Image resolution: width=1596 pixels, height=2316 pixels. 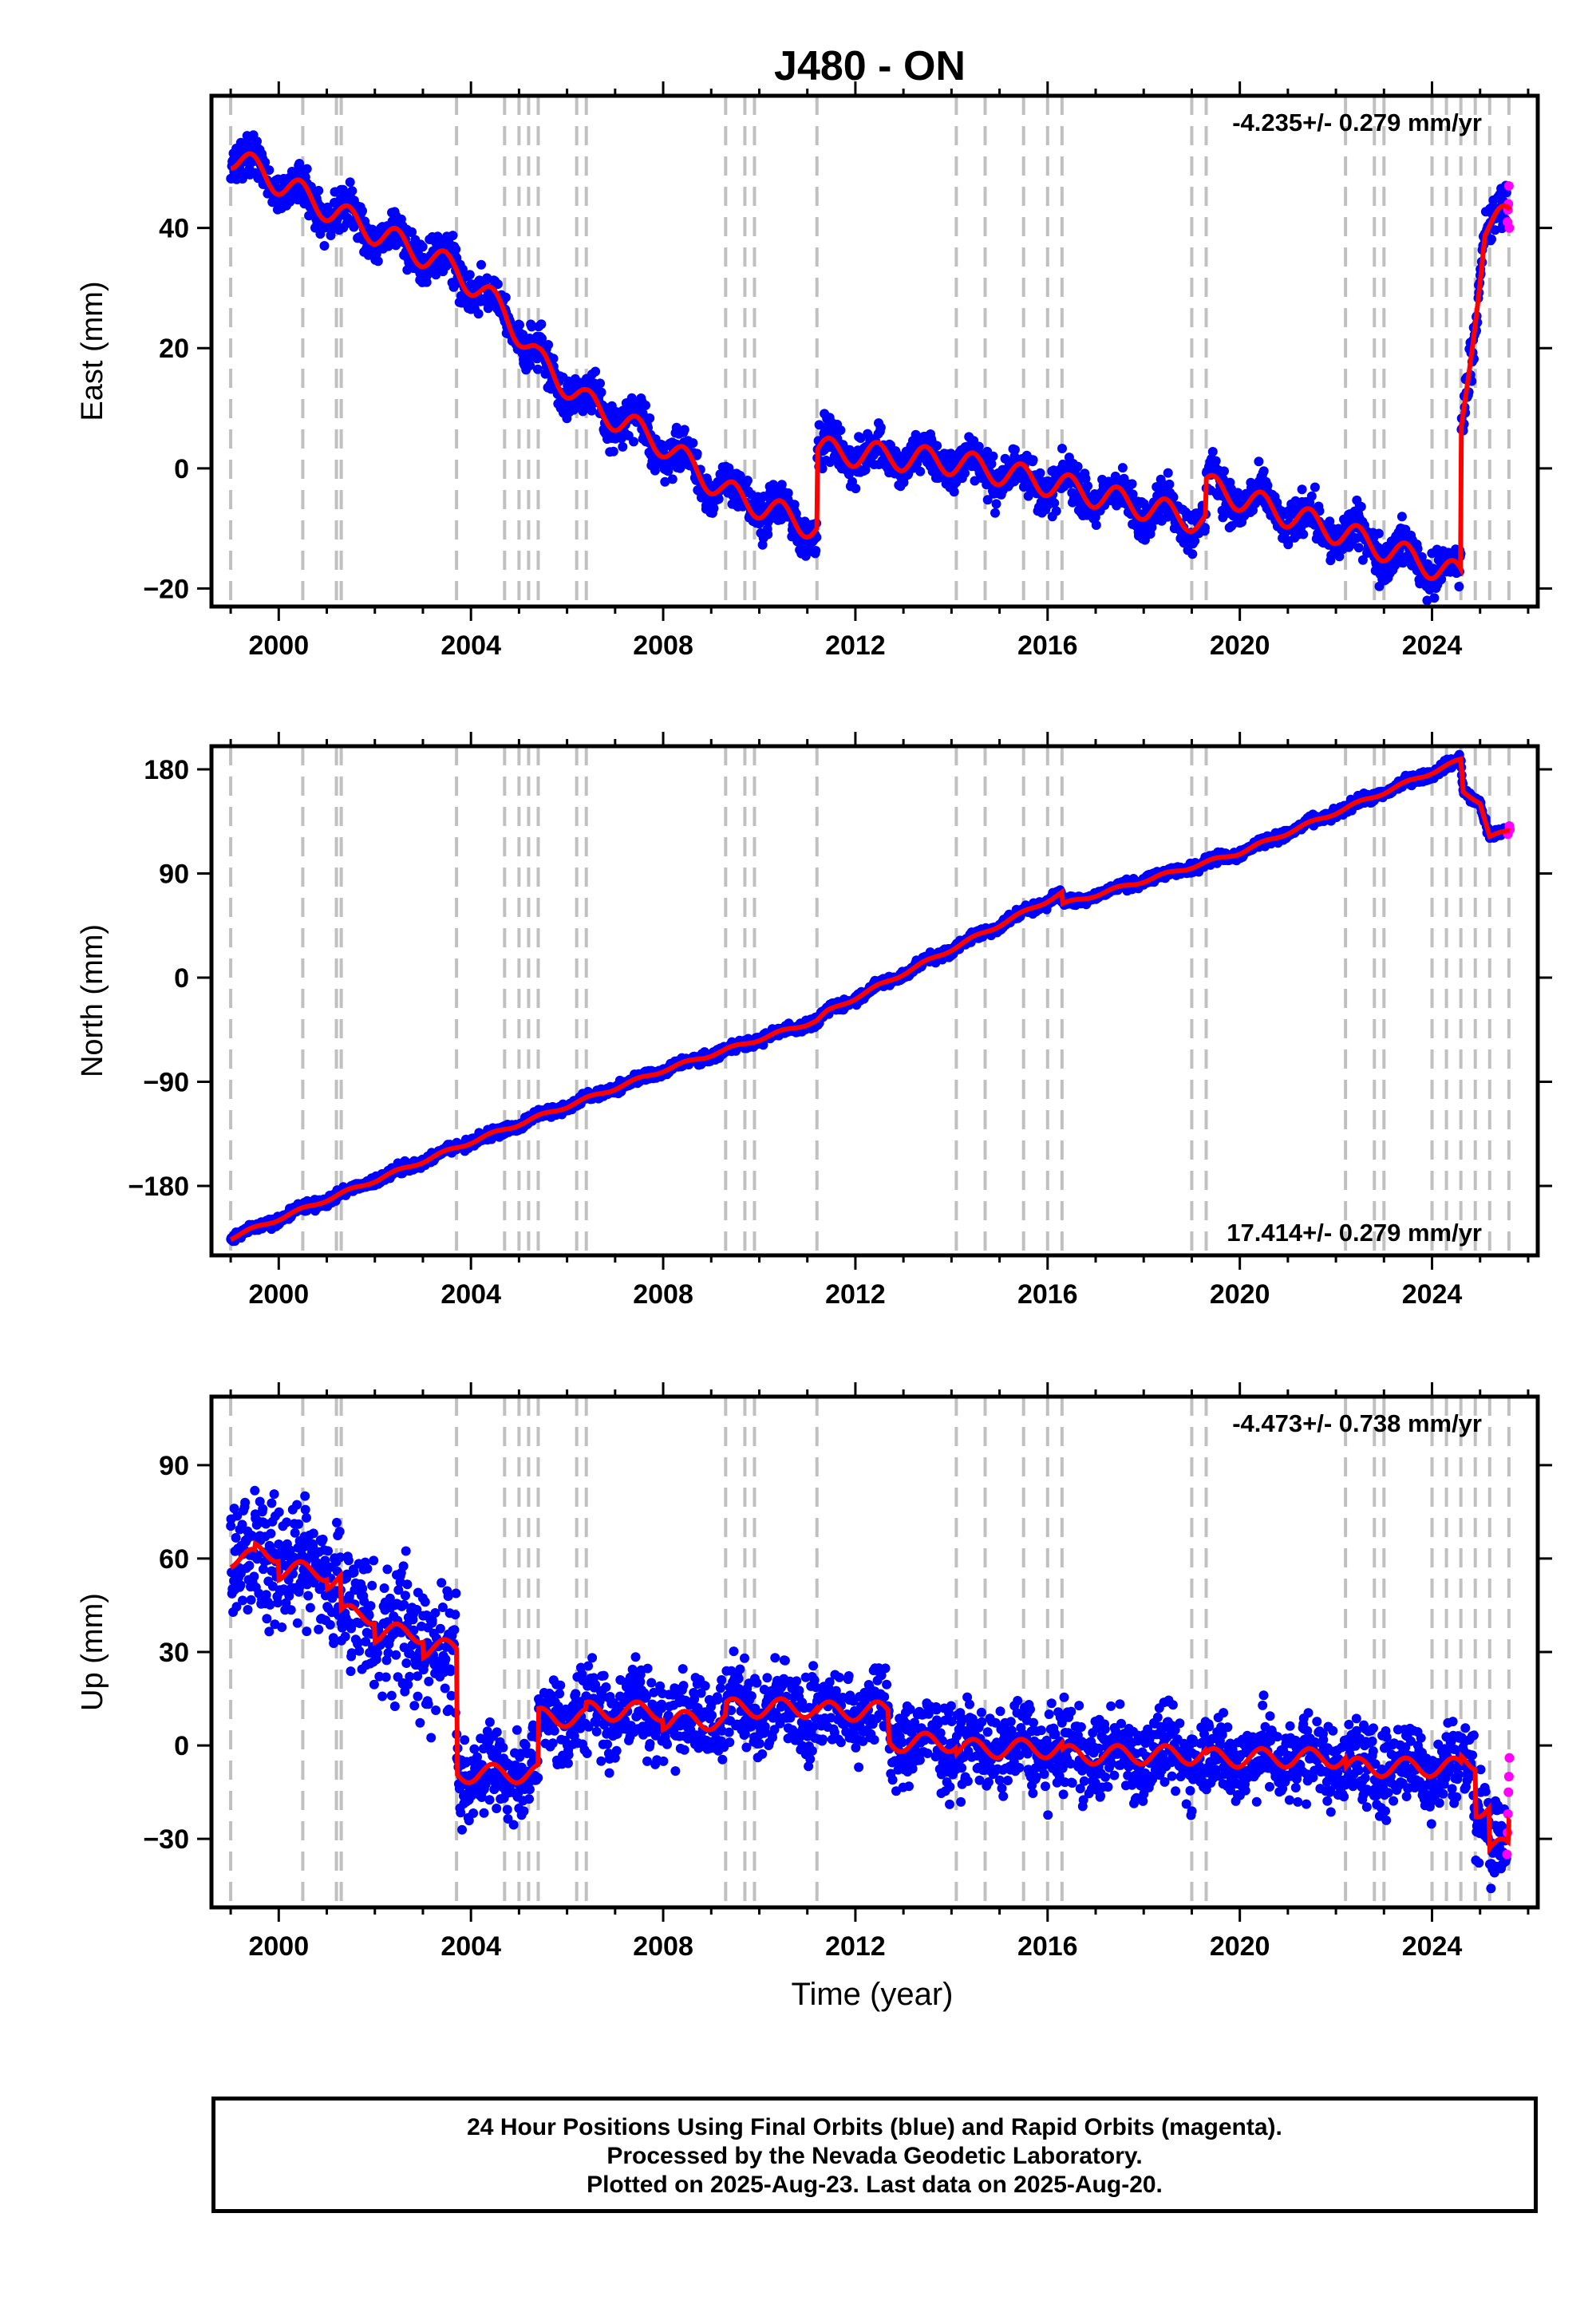 I want to click on chart-title: J480 - ON, so click(x=870, y=66).